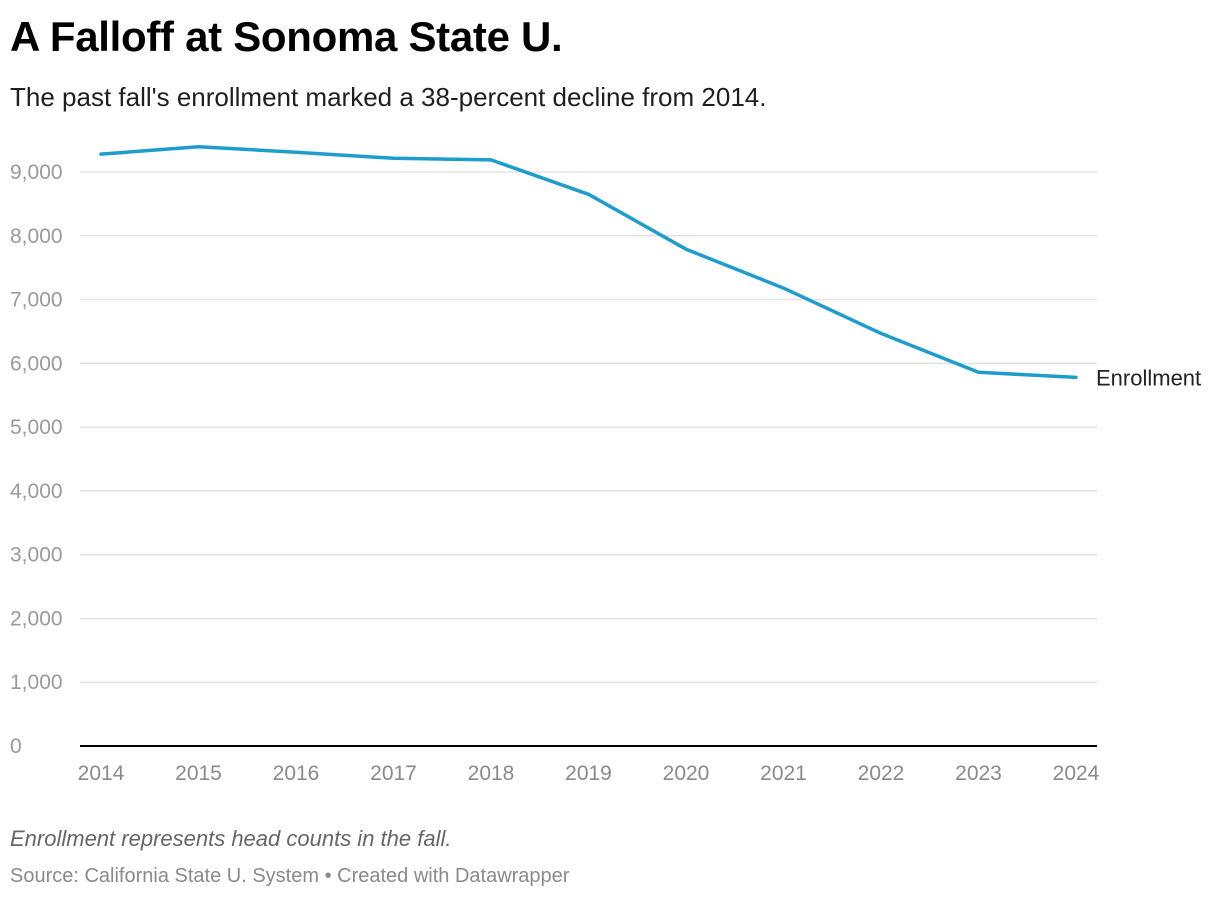  Describe the element at coordinates (491, 773) in the screenshot. I see `x-tick-label: 2018` at that location.